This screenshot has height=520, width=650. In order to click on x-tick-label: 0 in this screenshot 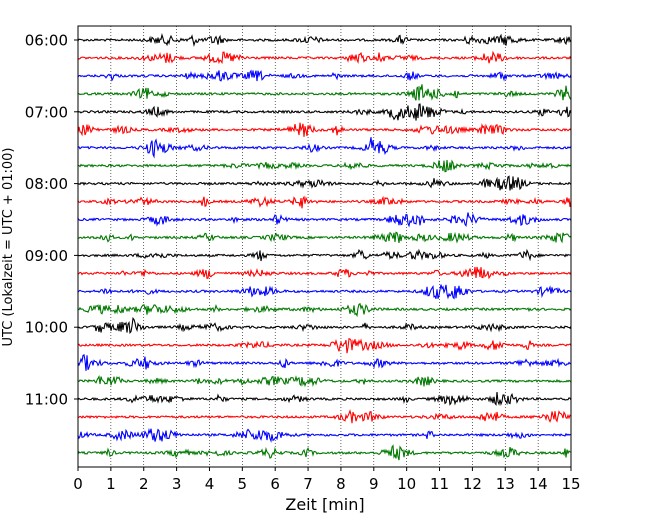, I will do `click(78, 484)`.